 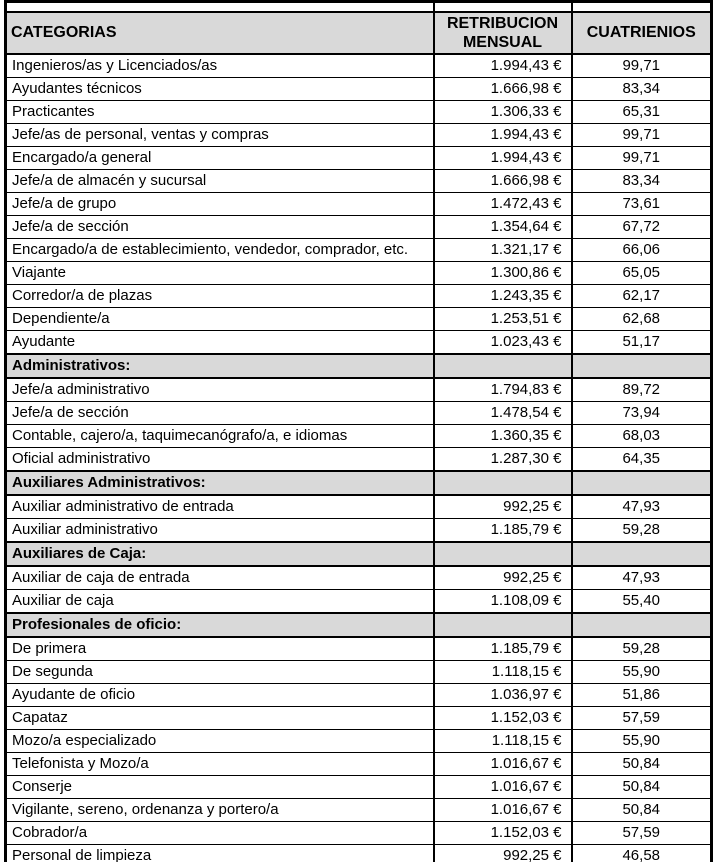 I want to click on categoria-cell: Corredor/a de plazas, so click(x=219, y=296).